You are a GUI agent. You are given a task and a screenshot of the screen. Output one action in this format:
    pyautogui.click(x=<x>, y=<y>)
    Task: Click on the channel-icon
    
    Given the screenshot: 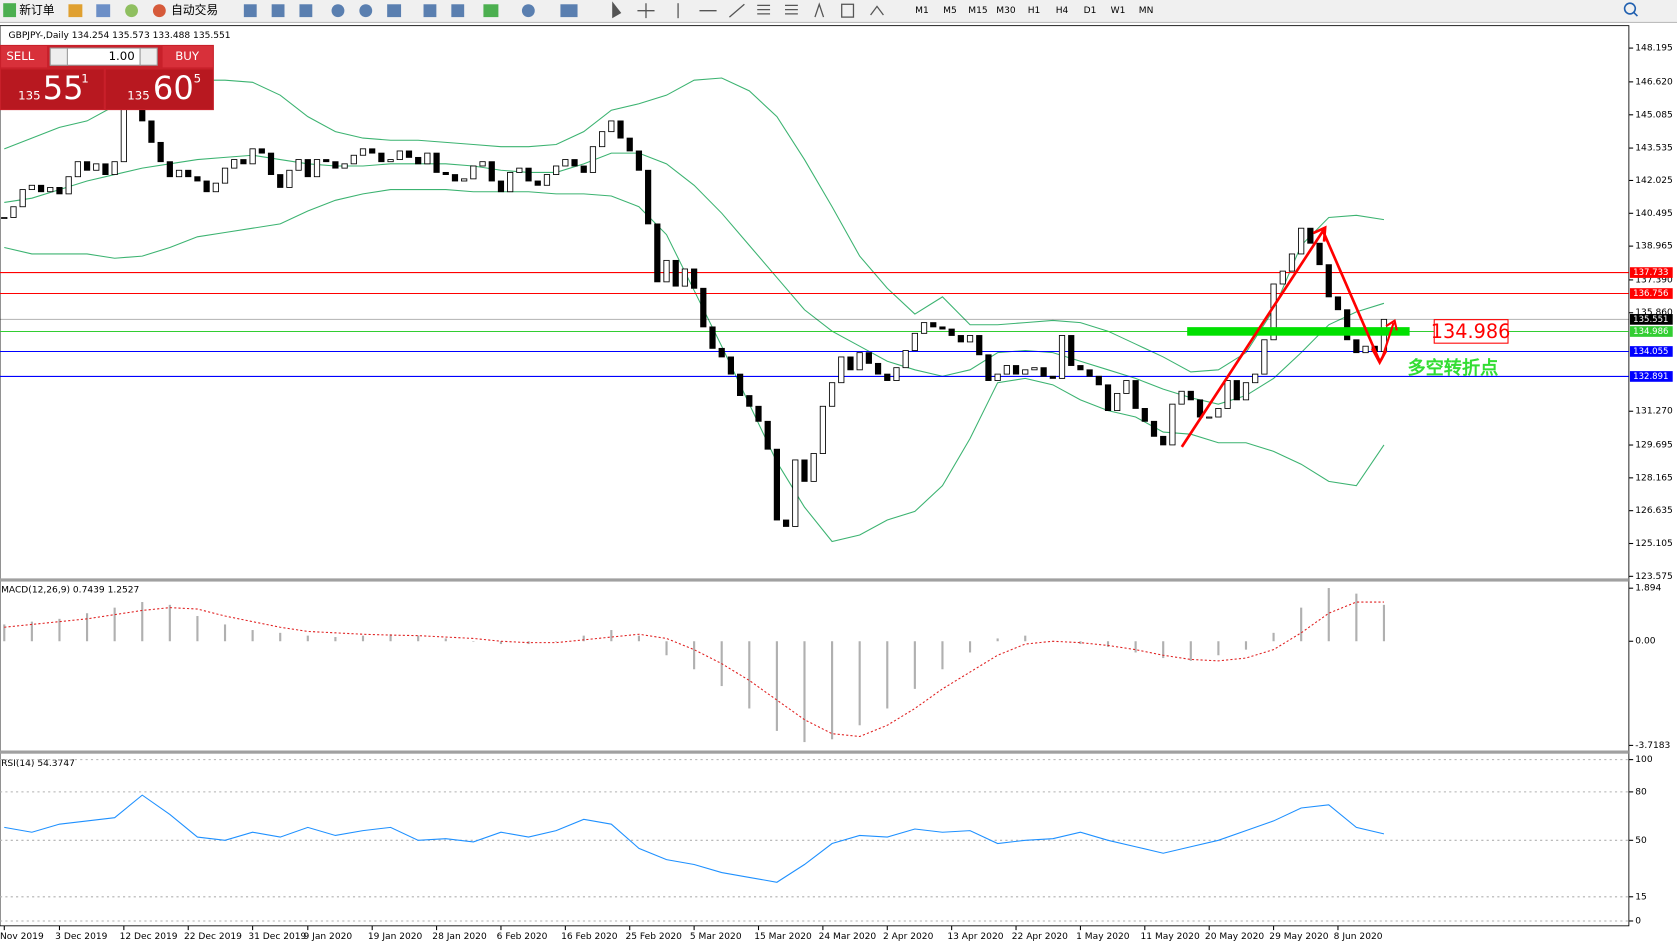 What is the action you would take?
    pyautogui.click(x=791, y=9)
    